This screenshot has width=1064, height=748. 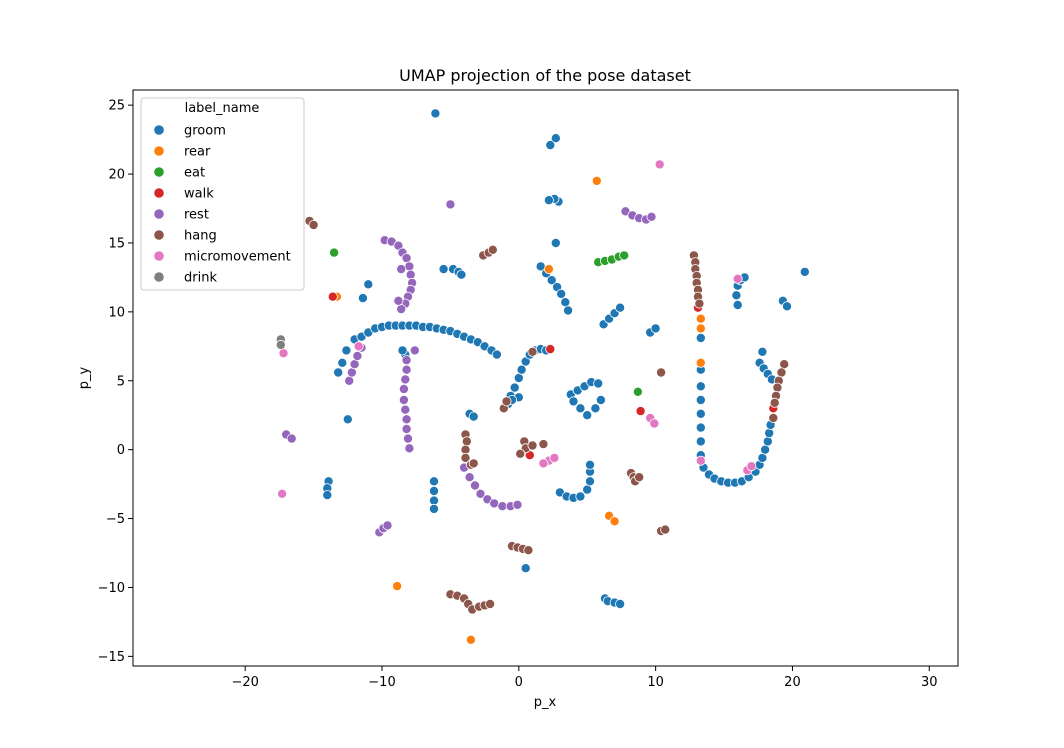 I want to click on data-point-drink, so click(x=280, y=344).